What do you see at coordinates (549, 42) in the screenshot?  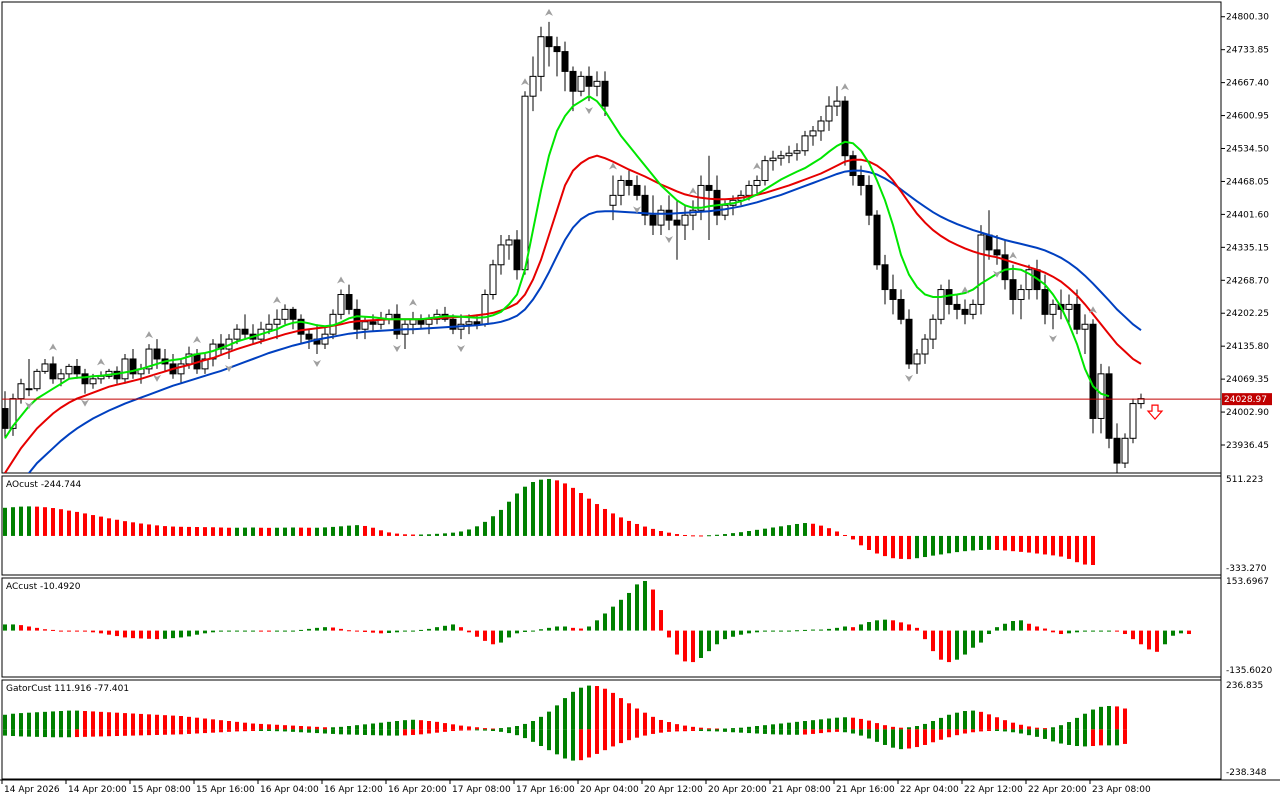 I see `candle-bear` at bounding box center [549, 42].